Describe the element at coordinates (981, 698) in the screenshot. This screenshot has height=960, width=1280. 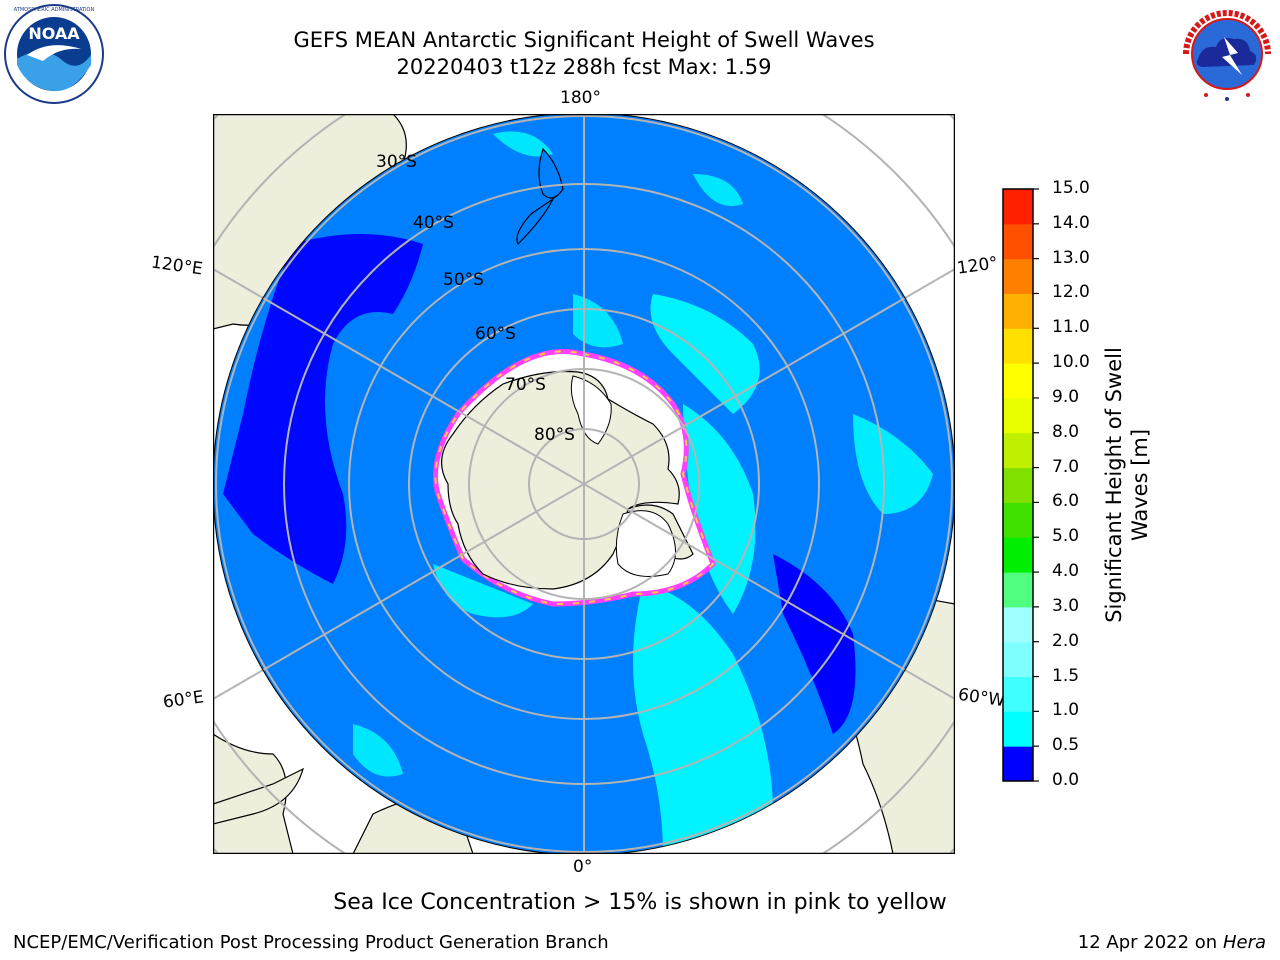
I see `lon-label-60w: 60°W` at that location.